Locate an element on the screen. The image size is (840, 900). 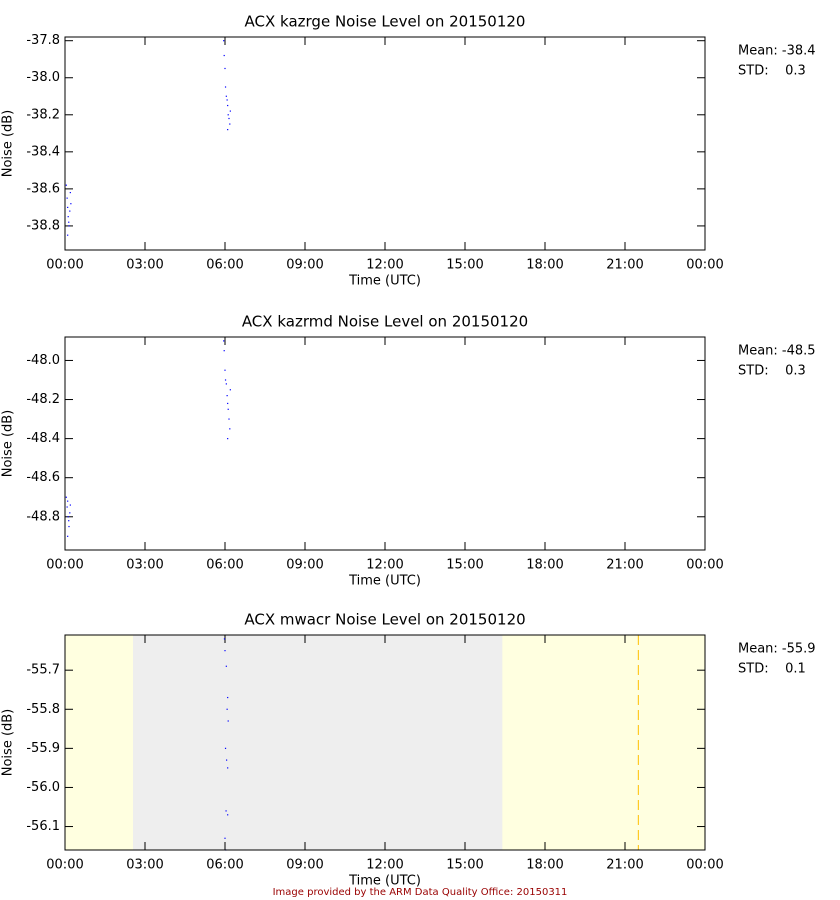
y-tick-label: -38.8 is located at coordinates (43, 225).